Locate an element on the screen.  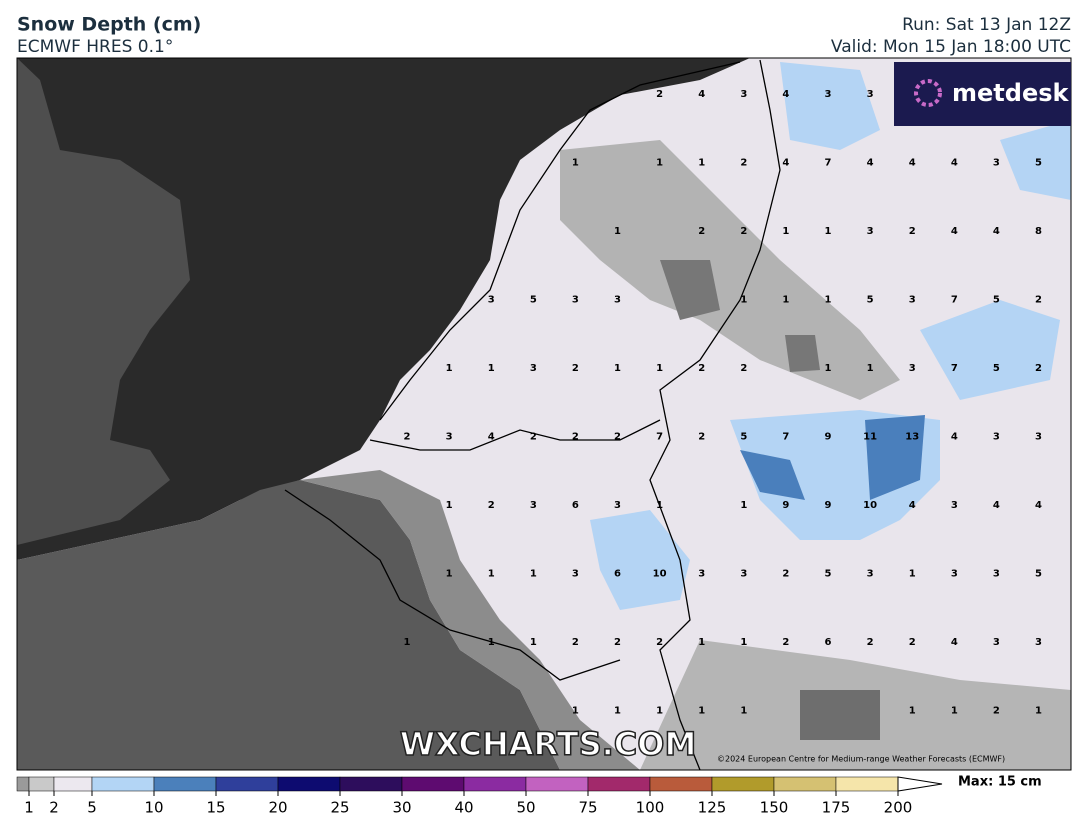
run-time: Run: Sat 13 Jan 12Z is located at coordinates (986, 25).